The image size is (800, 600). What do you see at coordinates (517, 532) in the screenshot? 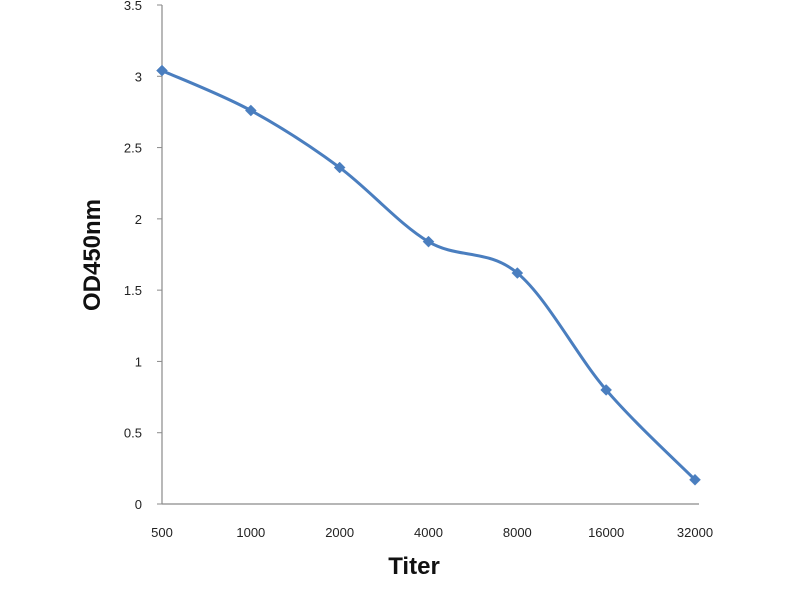
I see `x-tick-label: 8000` at bounding box center [517, 532].